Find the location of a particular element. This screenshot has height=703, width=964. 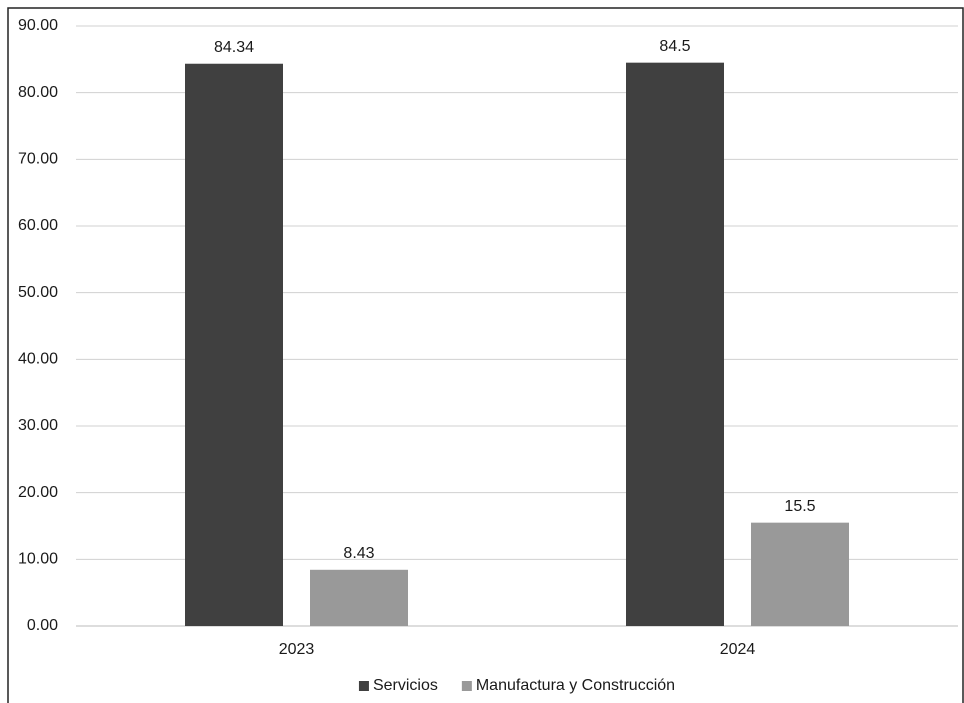

y-tick-label: 50.00 is located at coordinates (38, 292).